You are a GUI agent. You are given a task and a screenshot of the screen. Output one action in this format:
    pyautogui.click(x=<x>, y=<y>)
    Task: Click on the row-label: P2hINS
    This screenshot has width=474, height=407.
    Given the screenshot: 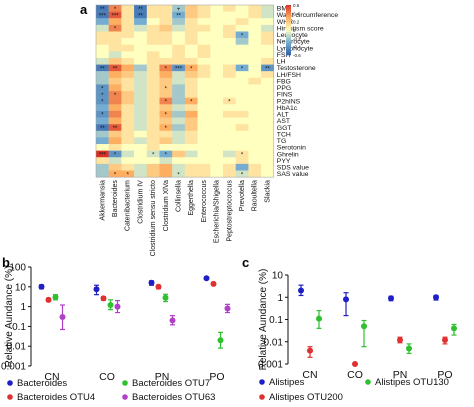 What is the action you would take?
    pyautogui.click(x=289, y=101)
    